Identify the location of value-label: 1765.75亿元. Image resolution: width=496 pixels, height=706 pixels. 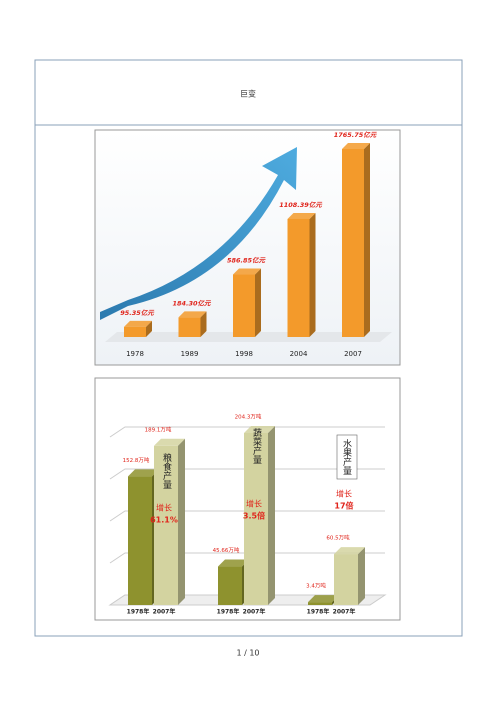
(356, 135).